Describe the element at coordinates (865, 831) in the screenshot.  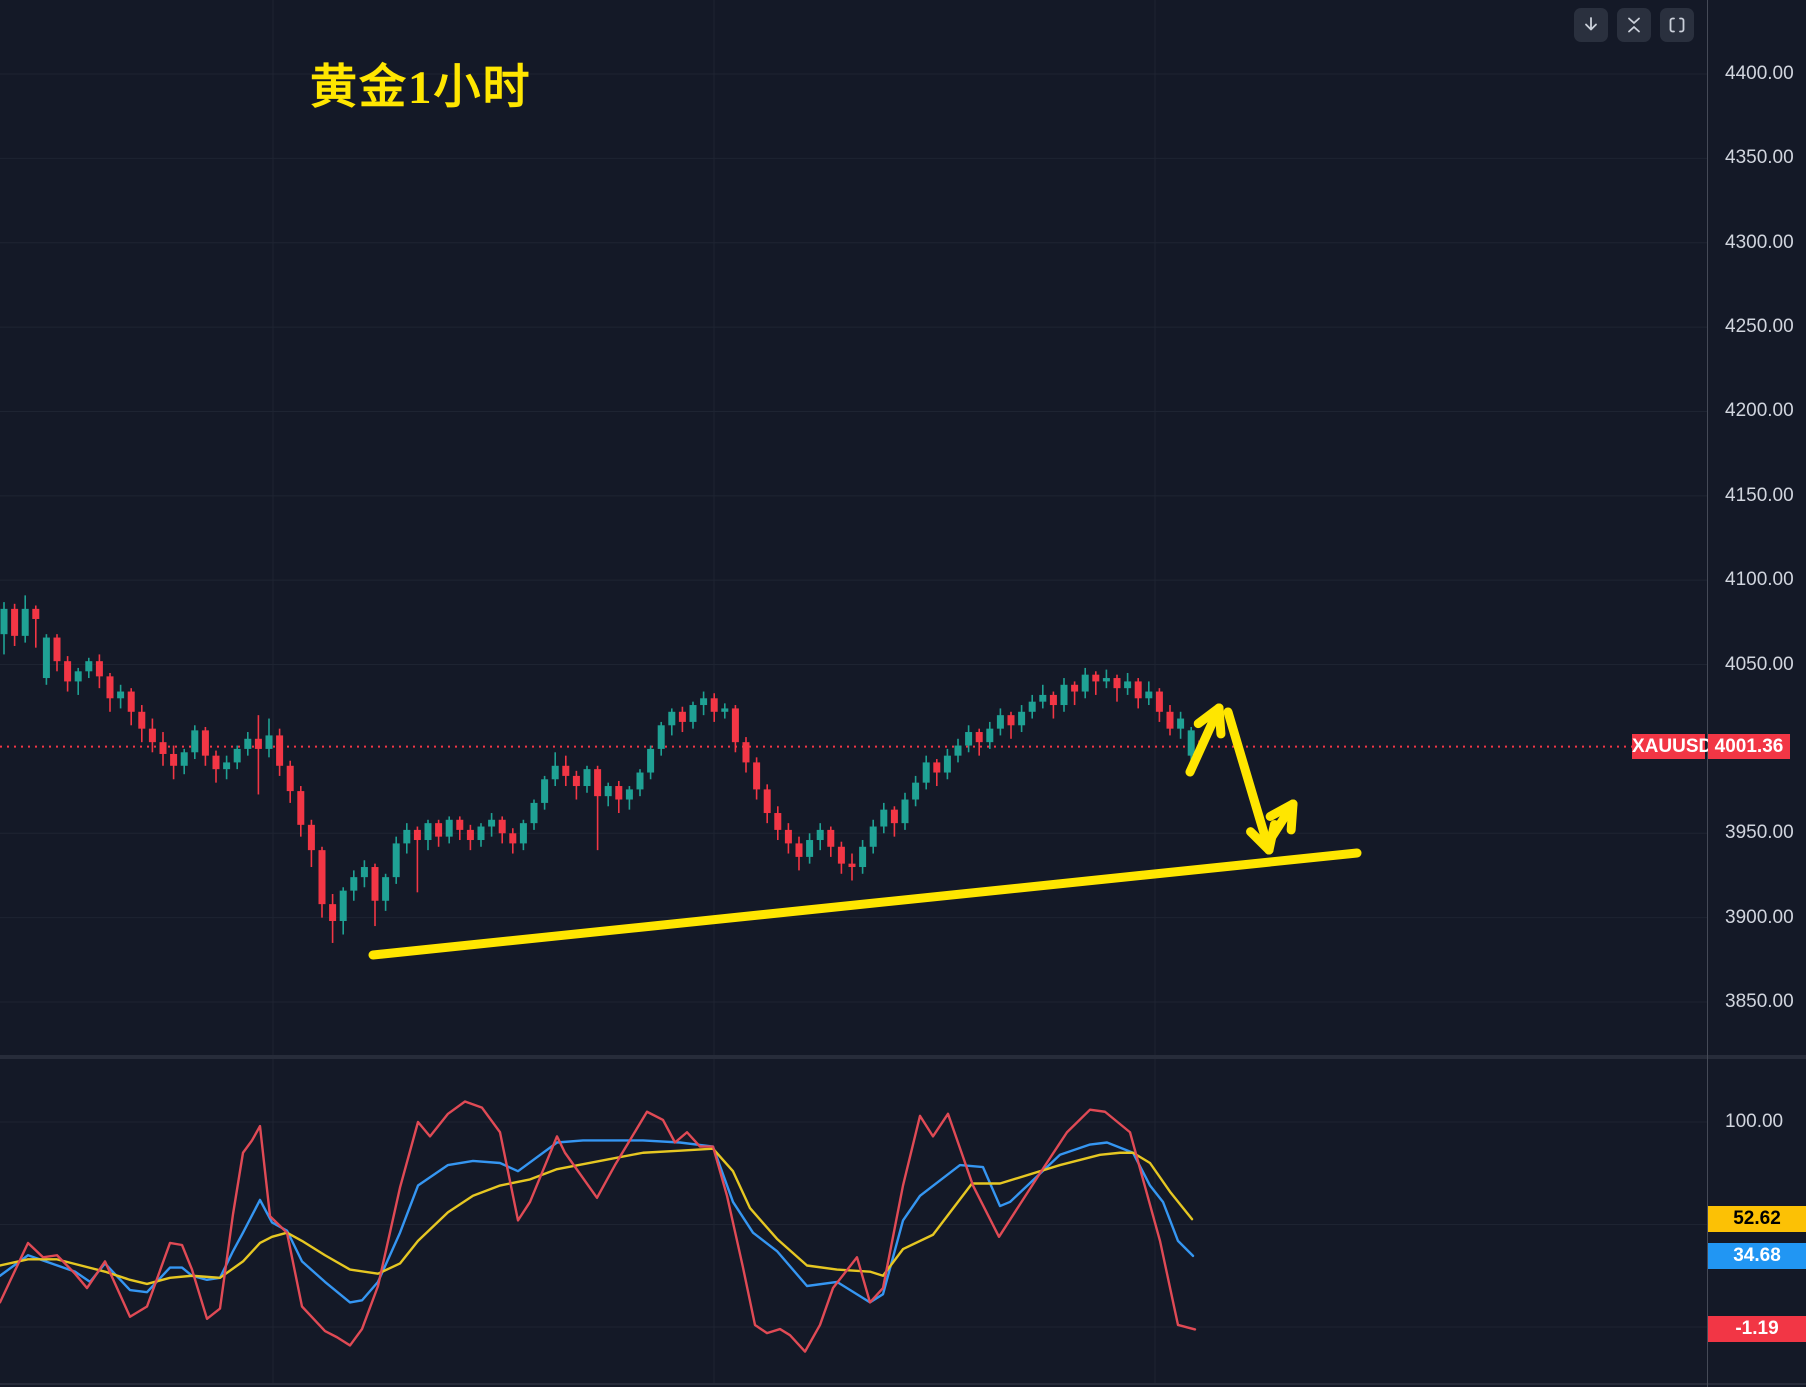
I see `drawing-annotations` at that location.